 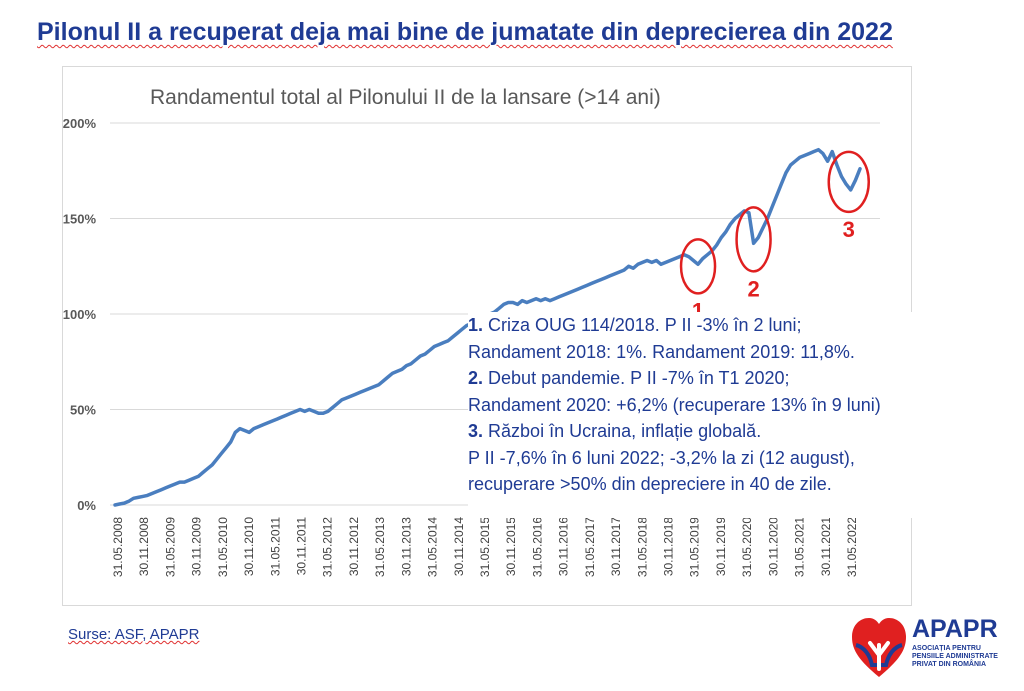 I want to click on note-line-5: 3. Război în Ucraina, inflație globală., so click(x=745, y=431).